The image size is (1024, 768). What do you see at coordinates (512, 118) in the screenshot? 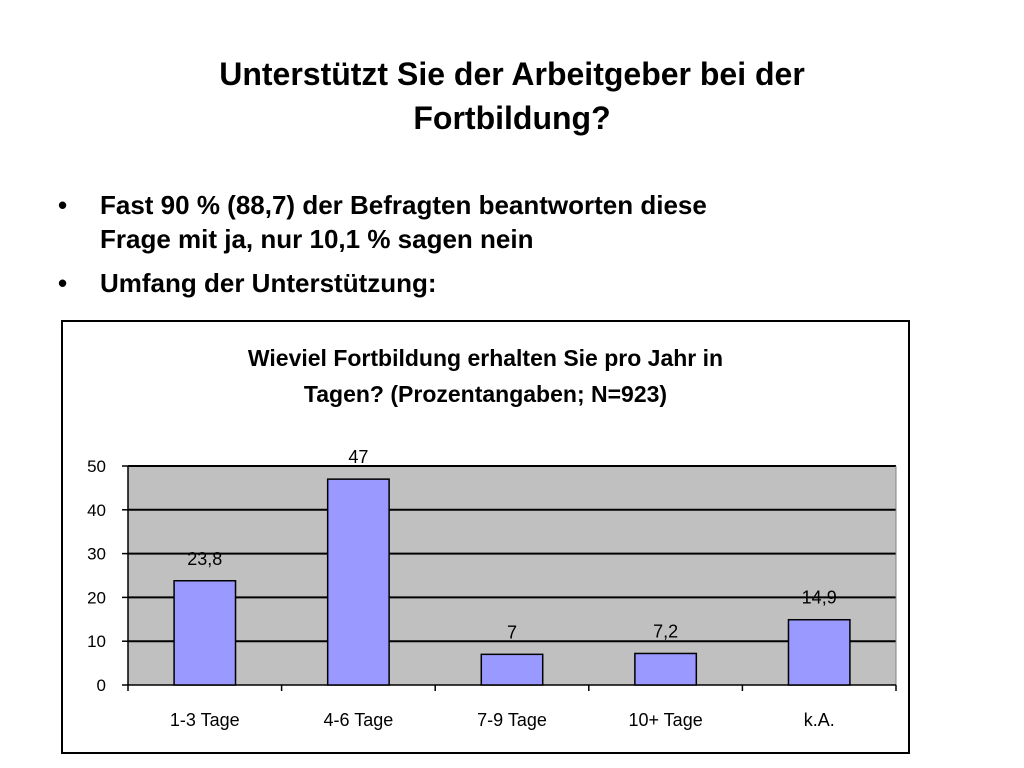
I see `slide-title-line-2: Fortbildung?` at bounding box center [512, 118].